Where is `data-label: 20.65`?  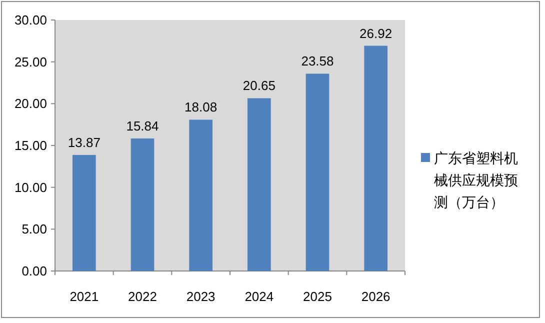 data-label: 20.65 is located at coordinates (259, 86).